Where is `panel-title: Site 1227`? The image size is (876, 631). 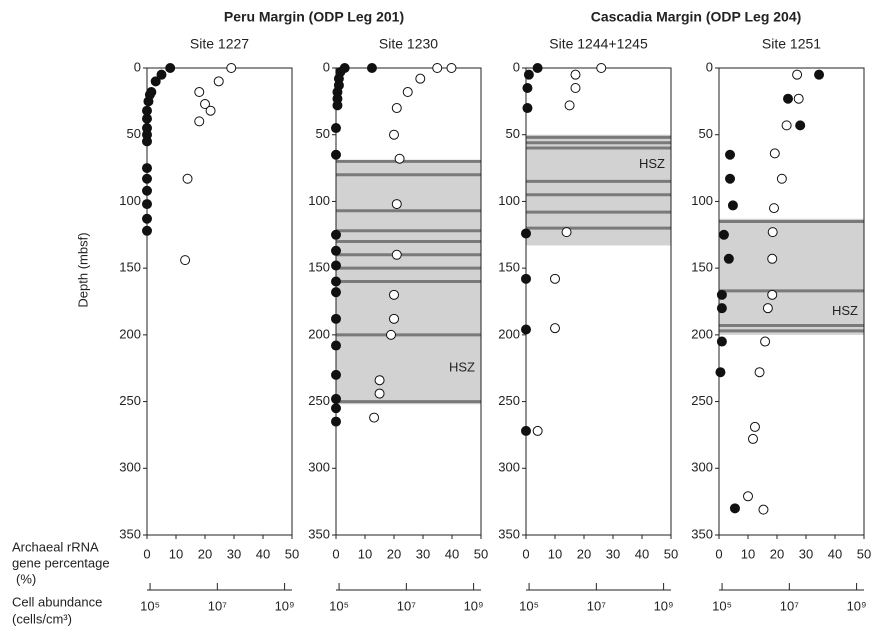
panel-title: Site 1227 is located at coordinates (219, 44).